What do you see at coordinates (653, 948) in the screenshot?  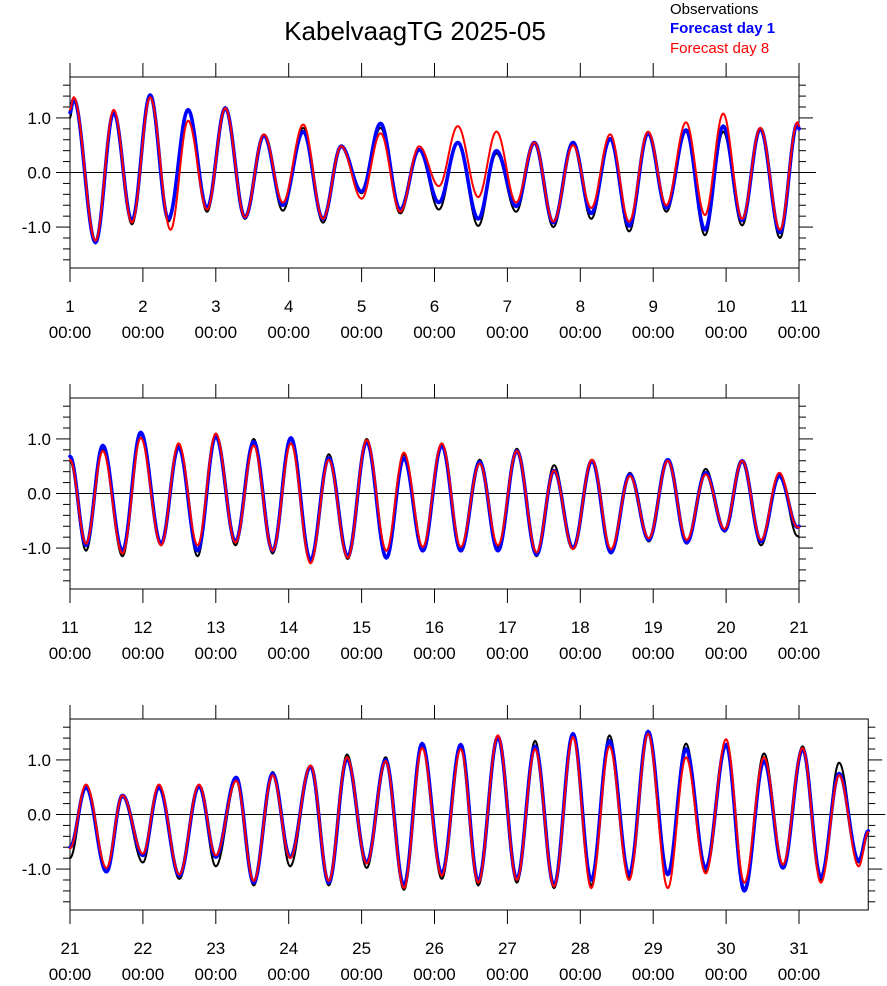 I see `x-tick-day-label: 29` at bounding box center [653, 948].